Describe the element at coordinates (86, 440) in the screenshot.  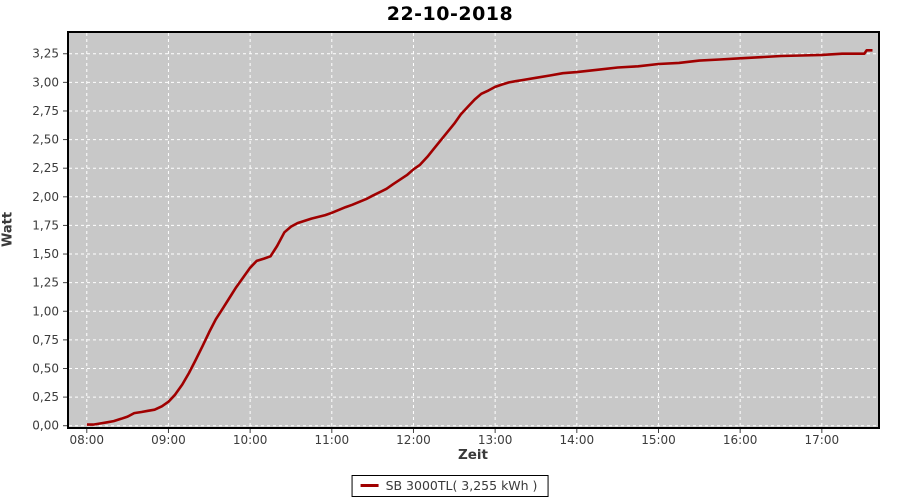
I see `x-tick-label: 08:00` at that location.